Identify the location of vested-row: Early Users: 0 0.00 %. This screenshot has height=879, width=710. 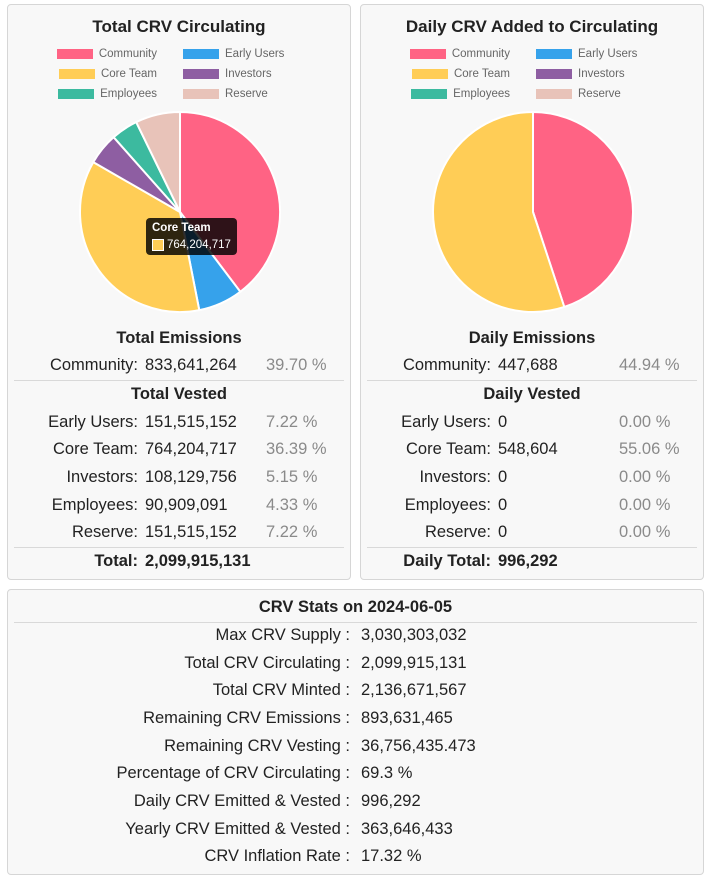
(532, 424).